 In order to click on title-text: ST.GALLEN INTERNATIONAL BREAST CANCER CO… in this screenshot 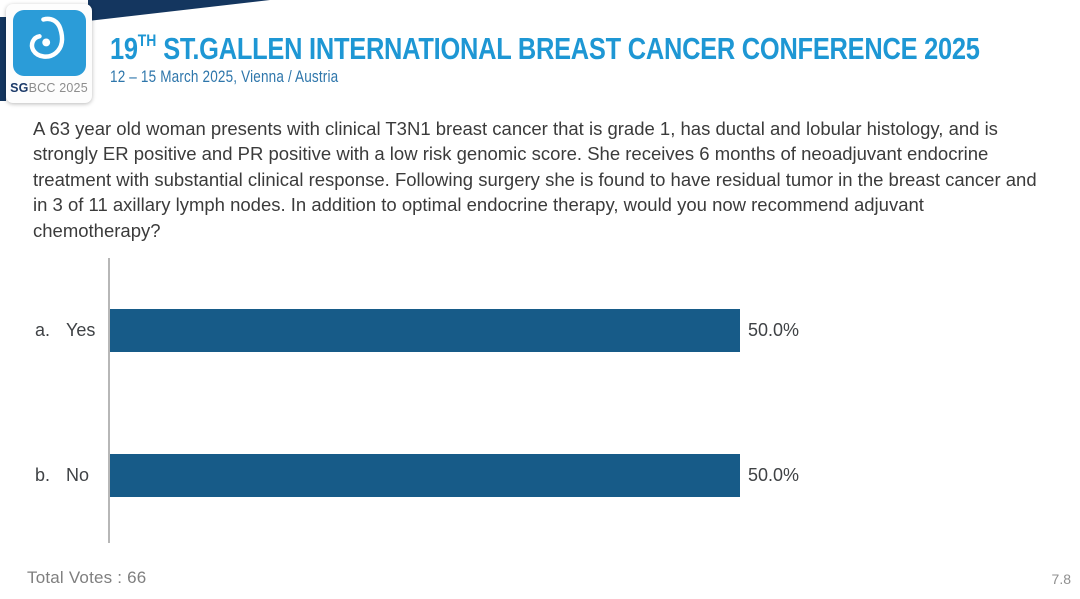, I will do `click(568, 48)`.